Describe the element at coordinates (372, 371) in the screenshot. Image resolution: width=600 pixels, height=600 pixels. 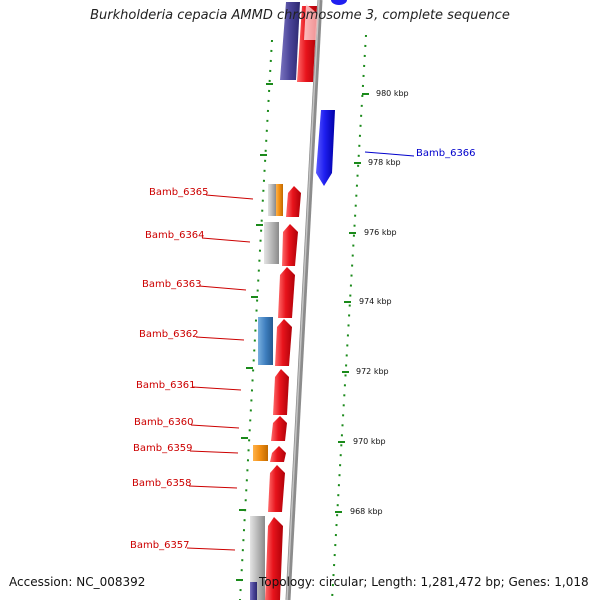
I see `kbp-label-972: 972 kbp` at that location.